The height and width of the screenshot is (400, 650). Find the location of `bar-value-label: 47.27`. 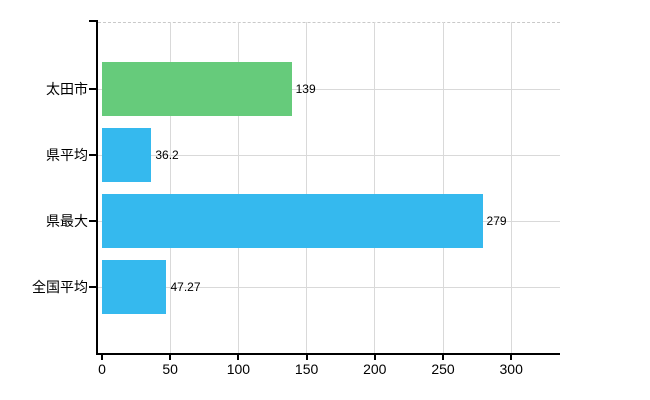

bar-value-label: 47.27 is located at coordinates (185, 287).